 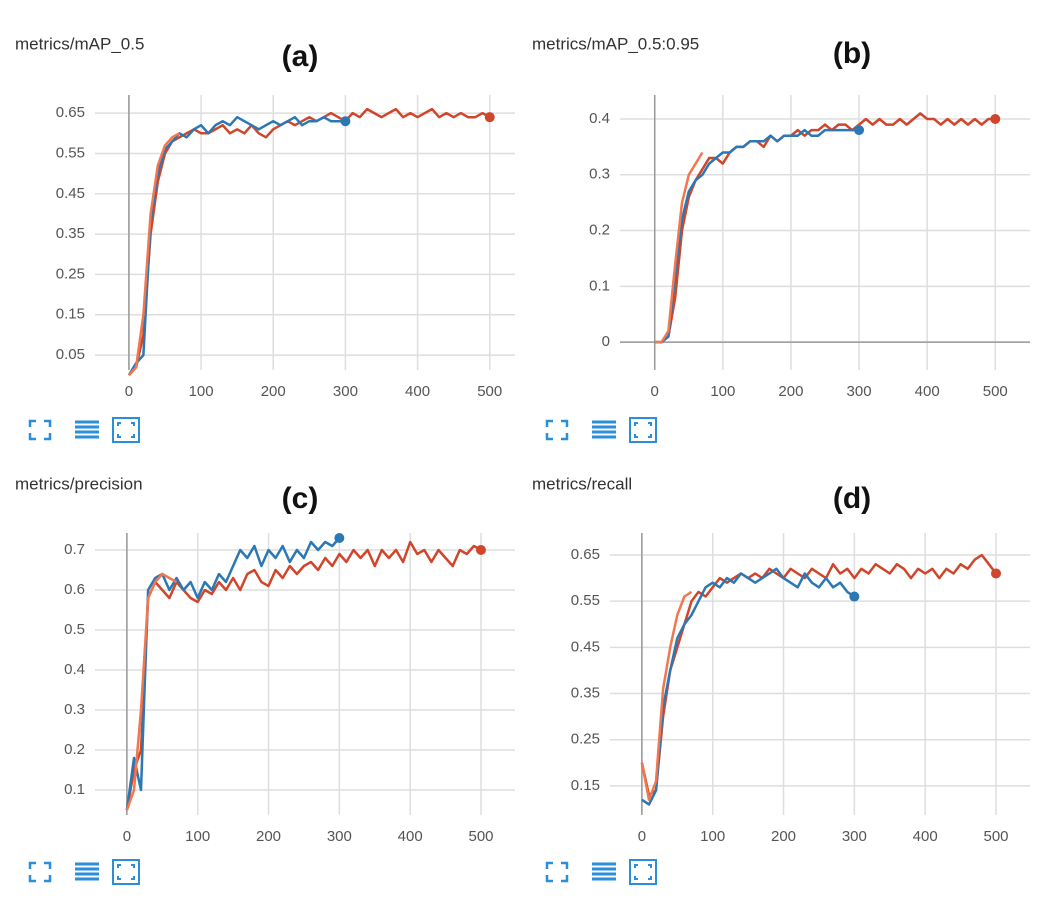 I want to click on panel-label: (c), so click(x=300, y=498).